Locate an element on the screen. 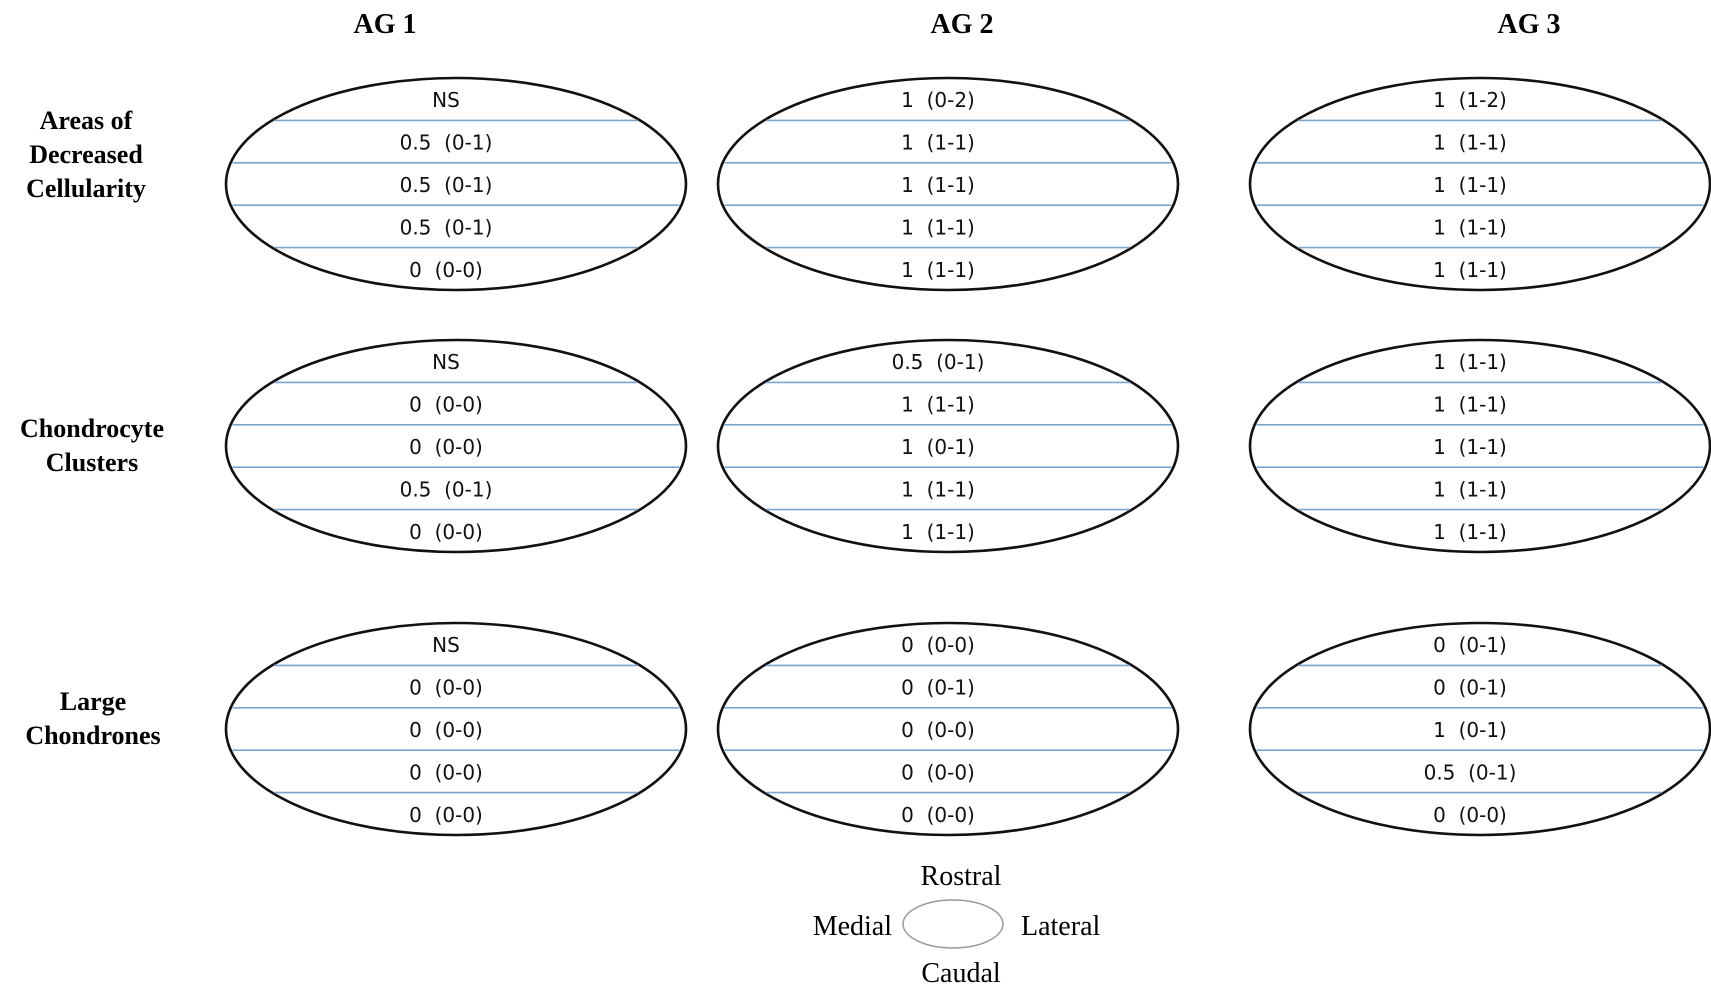 The image size is (1711, 989). oval-large-chondrones-ag1: NS 0 (0-0) 0 (0-0) 0 (0-0) 0 (0-0) is located at coordinates (456, 729).